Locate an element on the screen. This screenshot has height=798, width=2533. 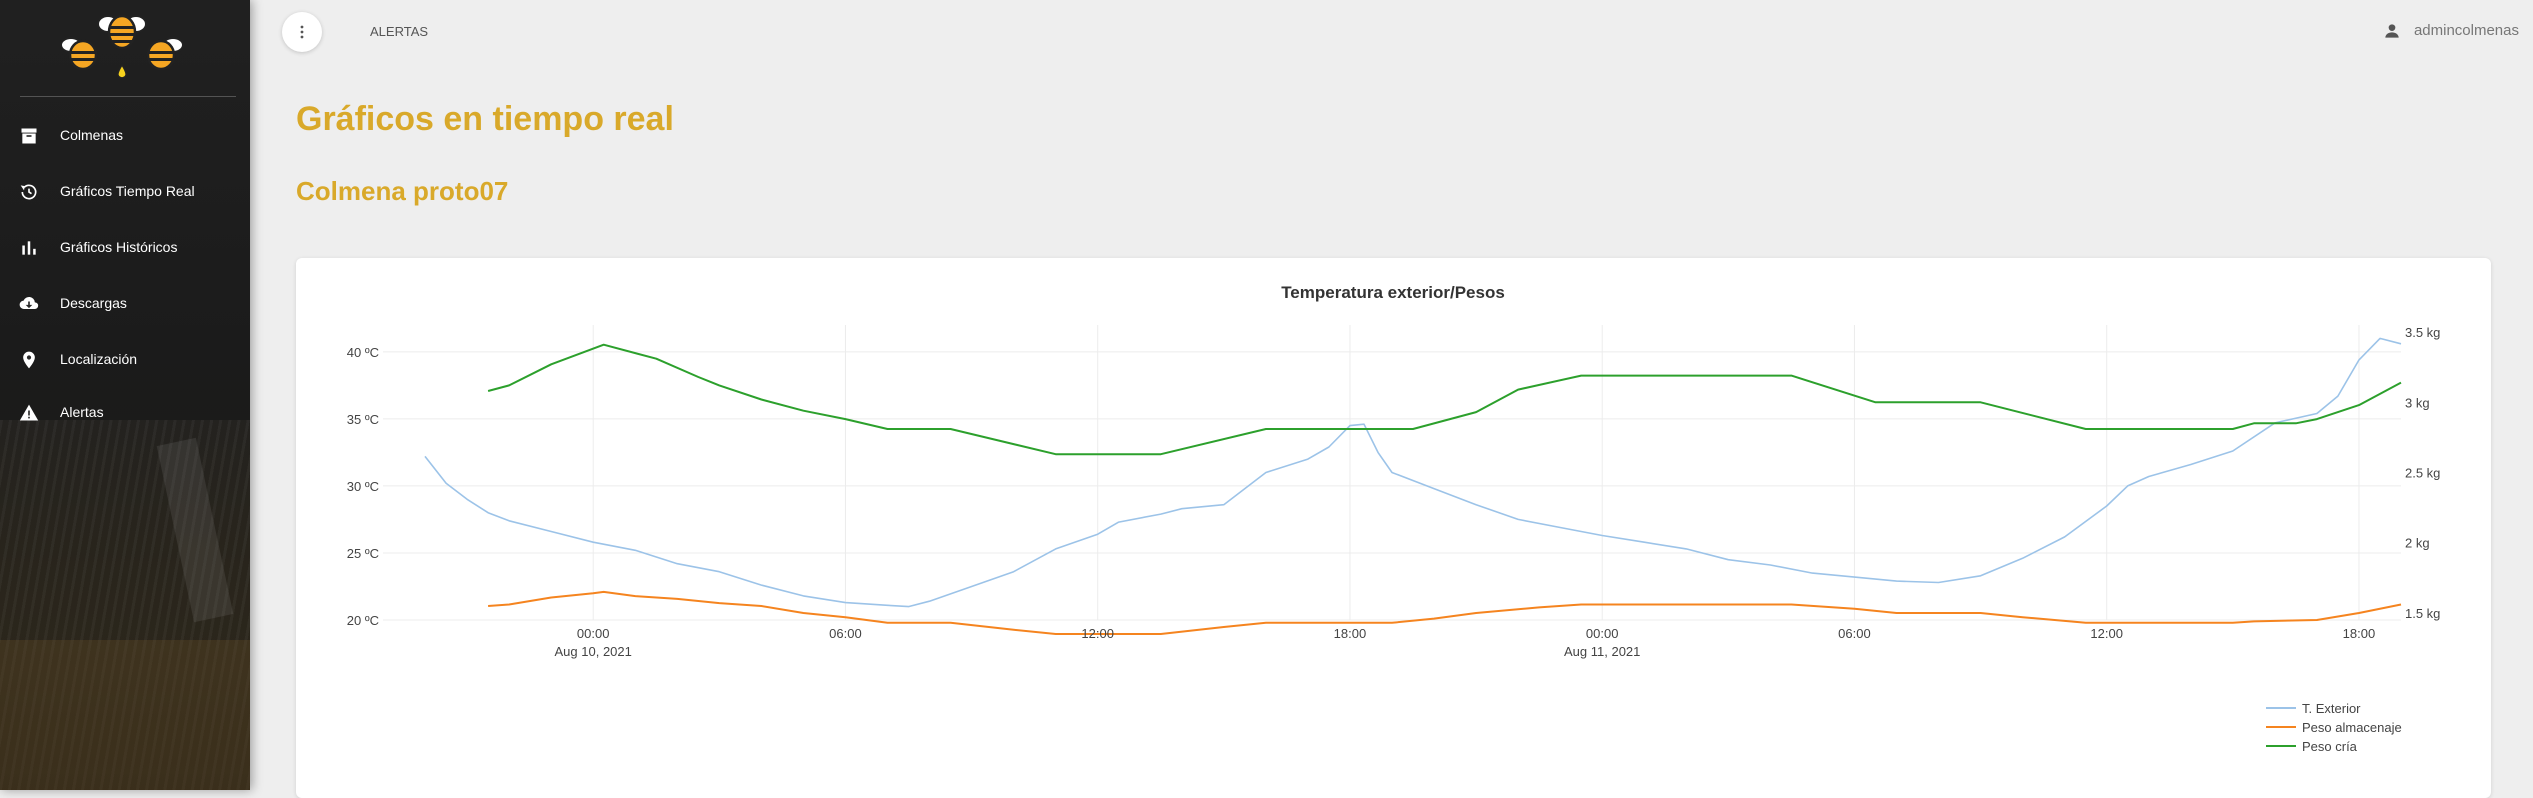
menu-button is located at coordinates (302, 32).